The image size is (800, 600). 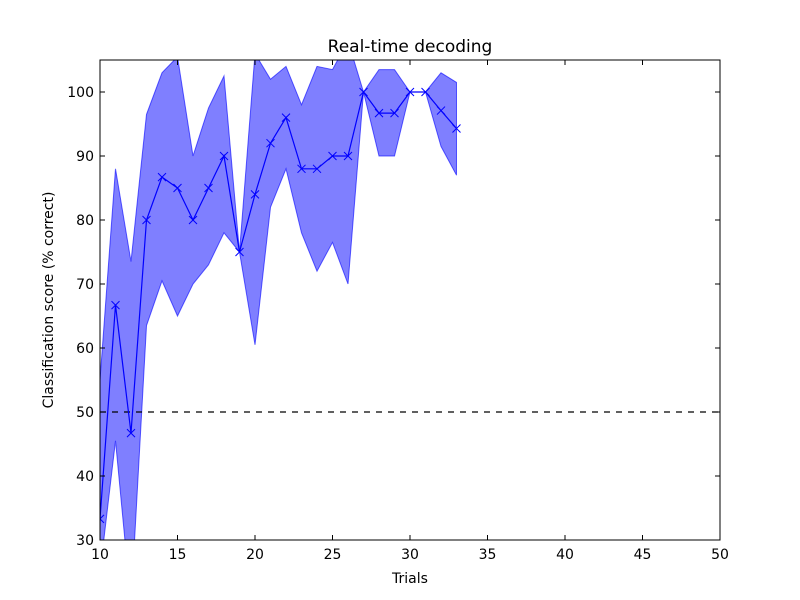 What do you see at coordinates (80, 93) in the screenshot?
I see `y-tick-label: 100` at bounding box center [80, 93].